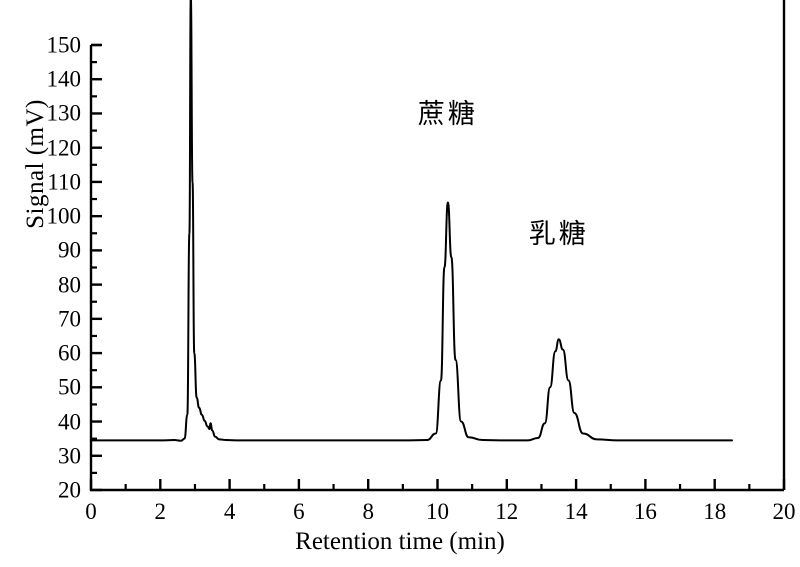  Describe the element at coordinates (784, 511) in the screenshot. I see `x-tick-label: 20` at that location.